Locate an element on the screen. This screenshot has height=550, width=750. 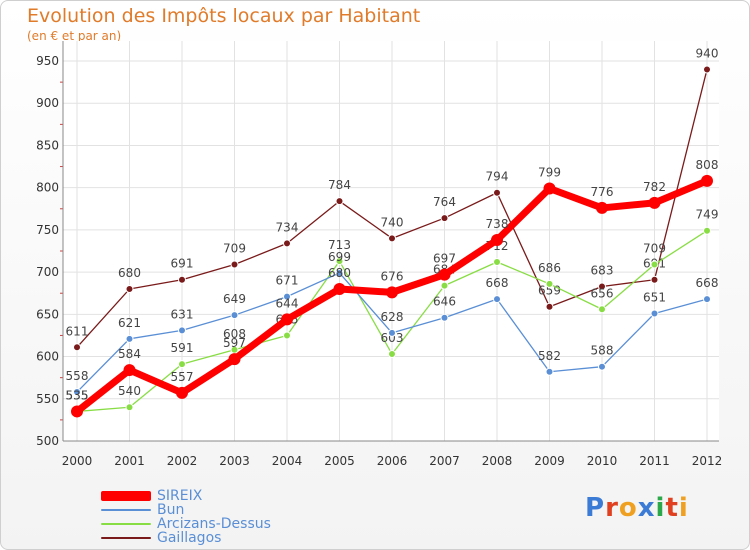
legend-swatch-gaillagos is located at coordinates (126, 538).